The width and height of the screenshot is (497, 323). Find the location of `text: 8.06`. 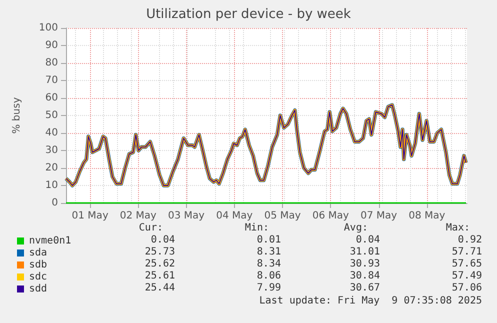

text: 8.06 is located at coordinates (268, 276).